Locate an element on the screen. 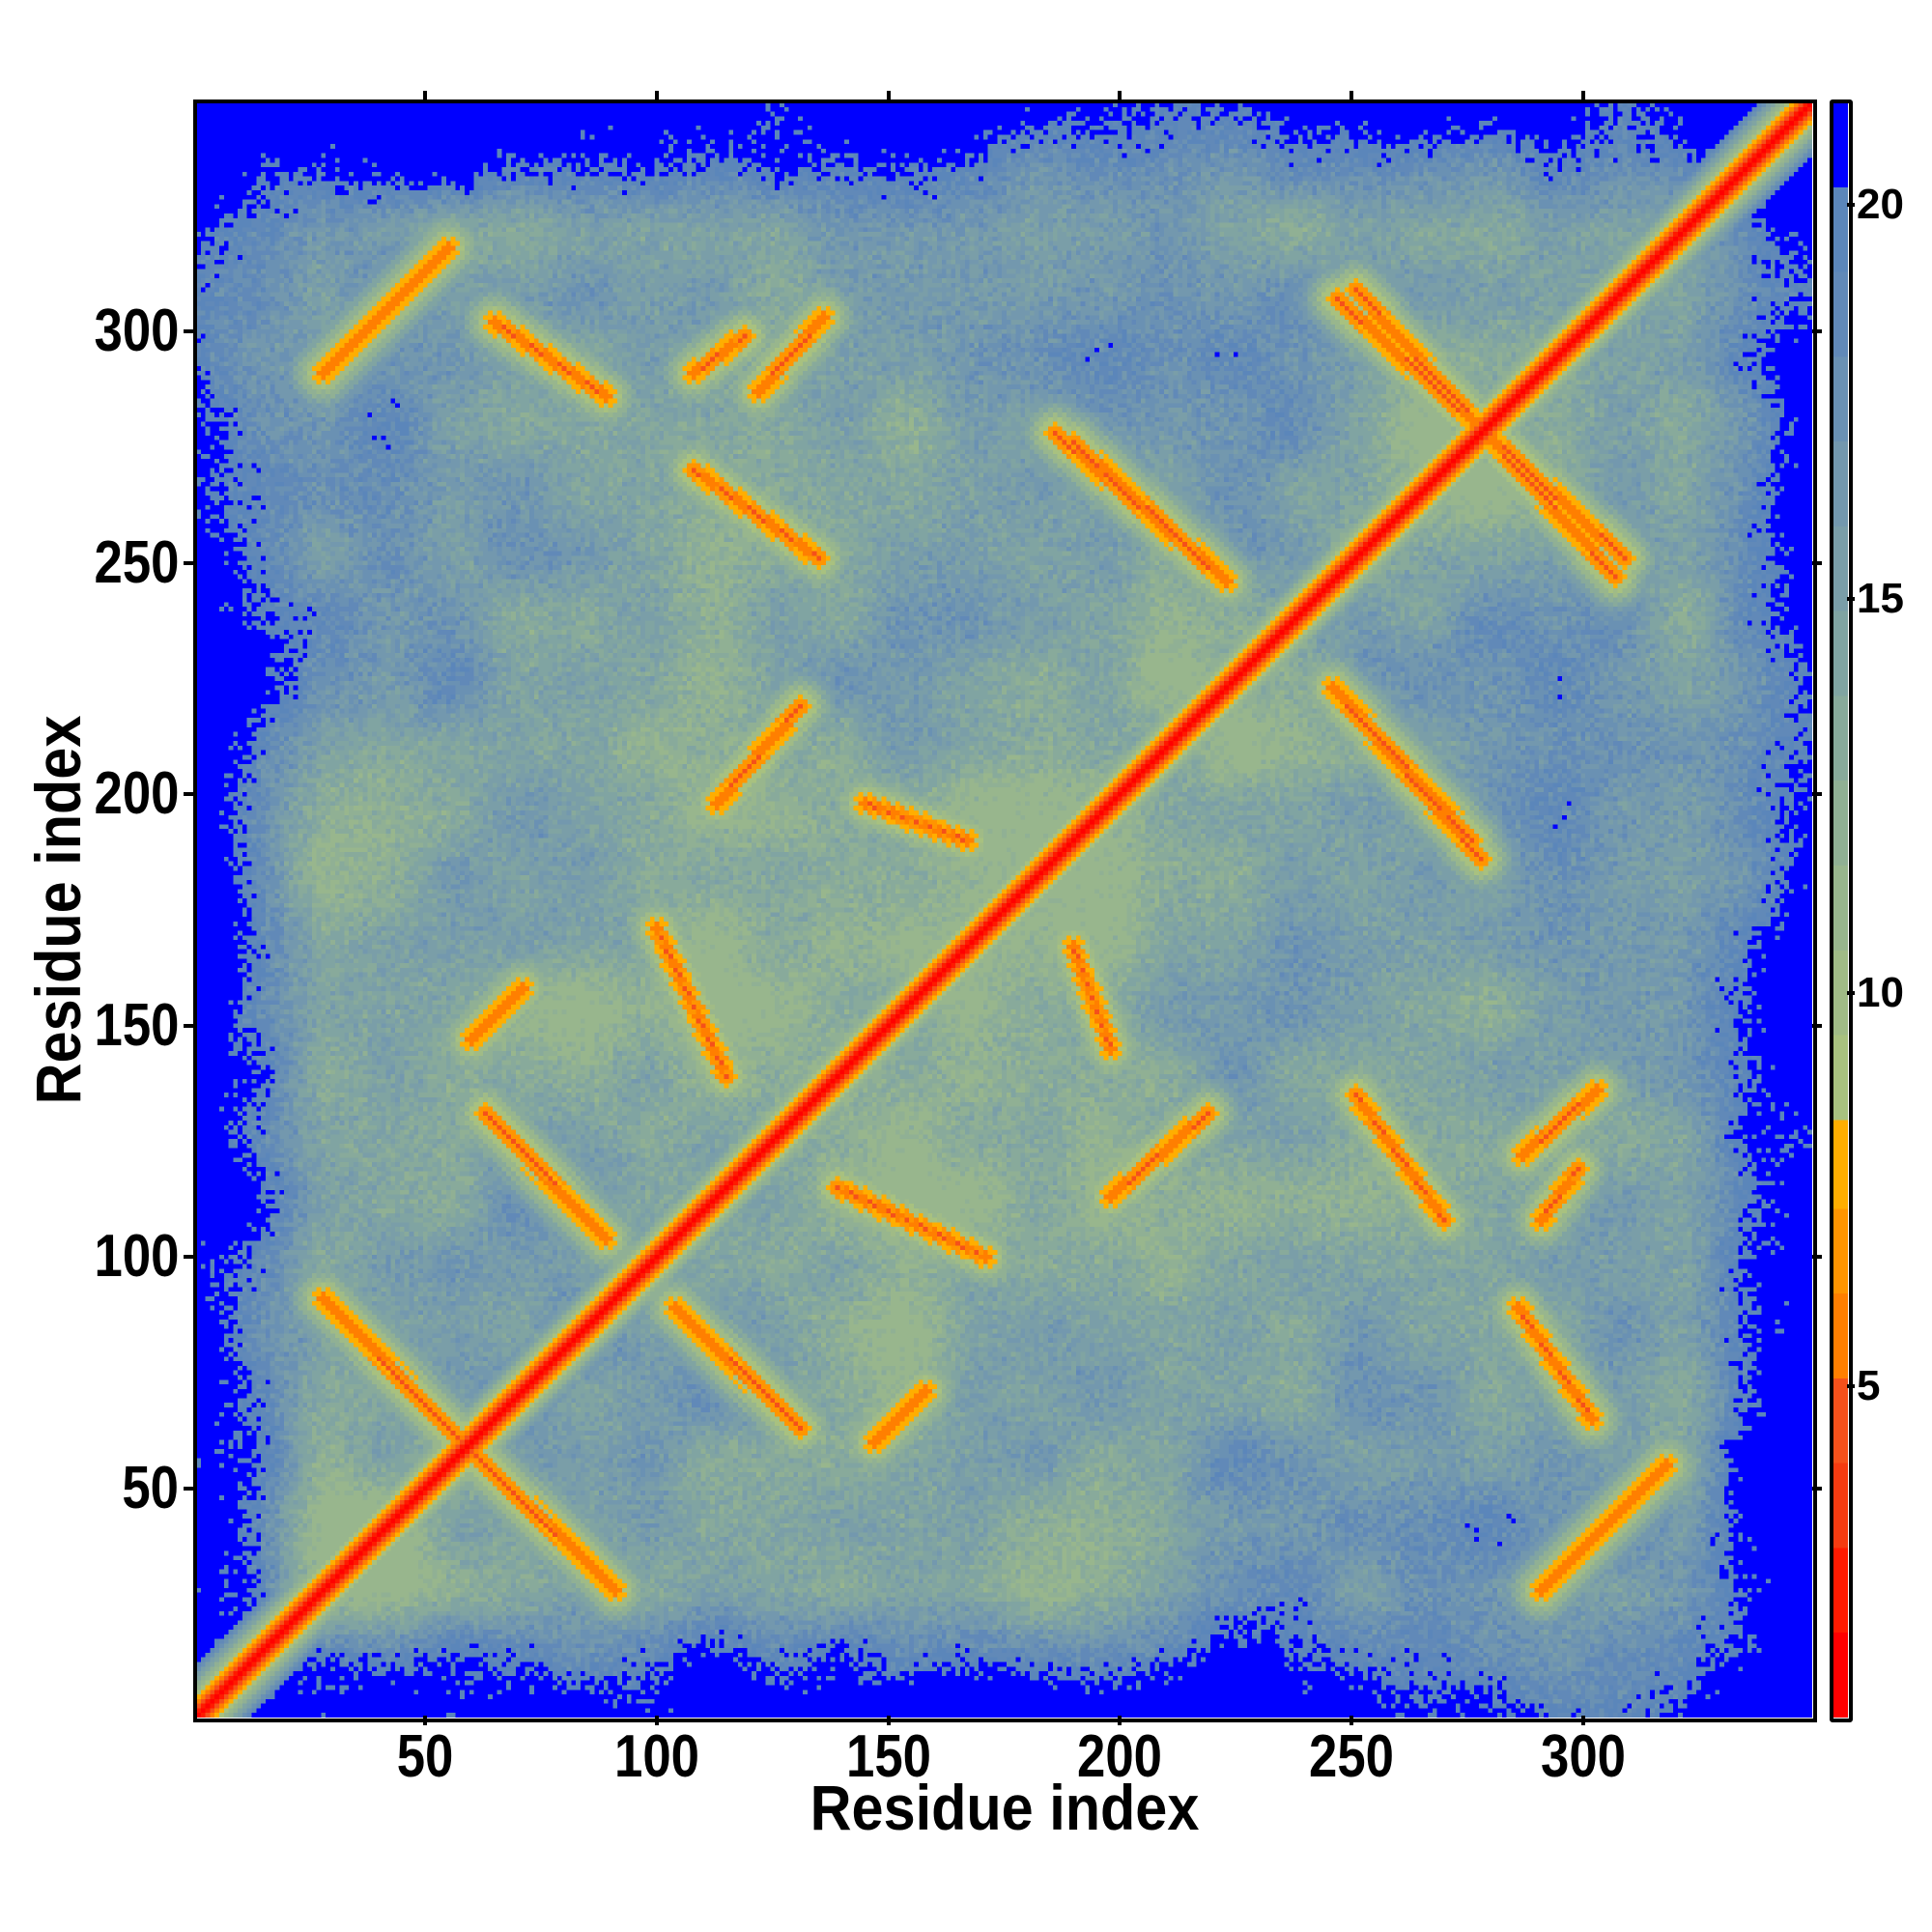 The width and height of the screenshot is (1932, 1932). colorbar is located at coordinates (1840, 910).